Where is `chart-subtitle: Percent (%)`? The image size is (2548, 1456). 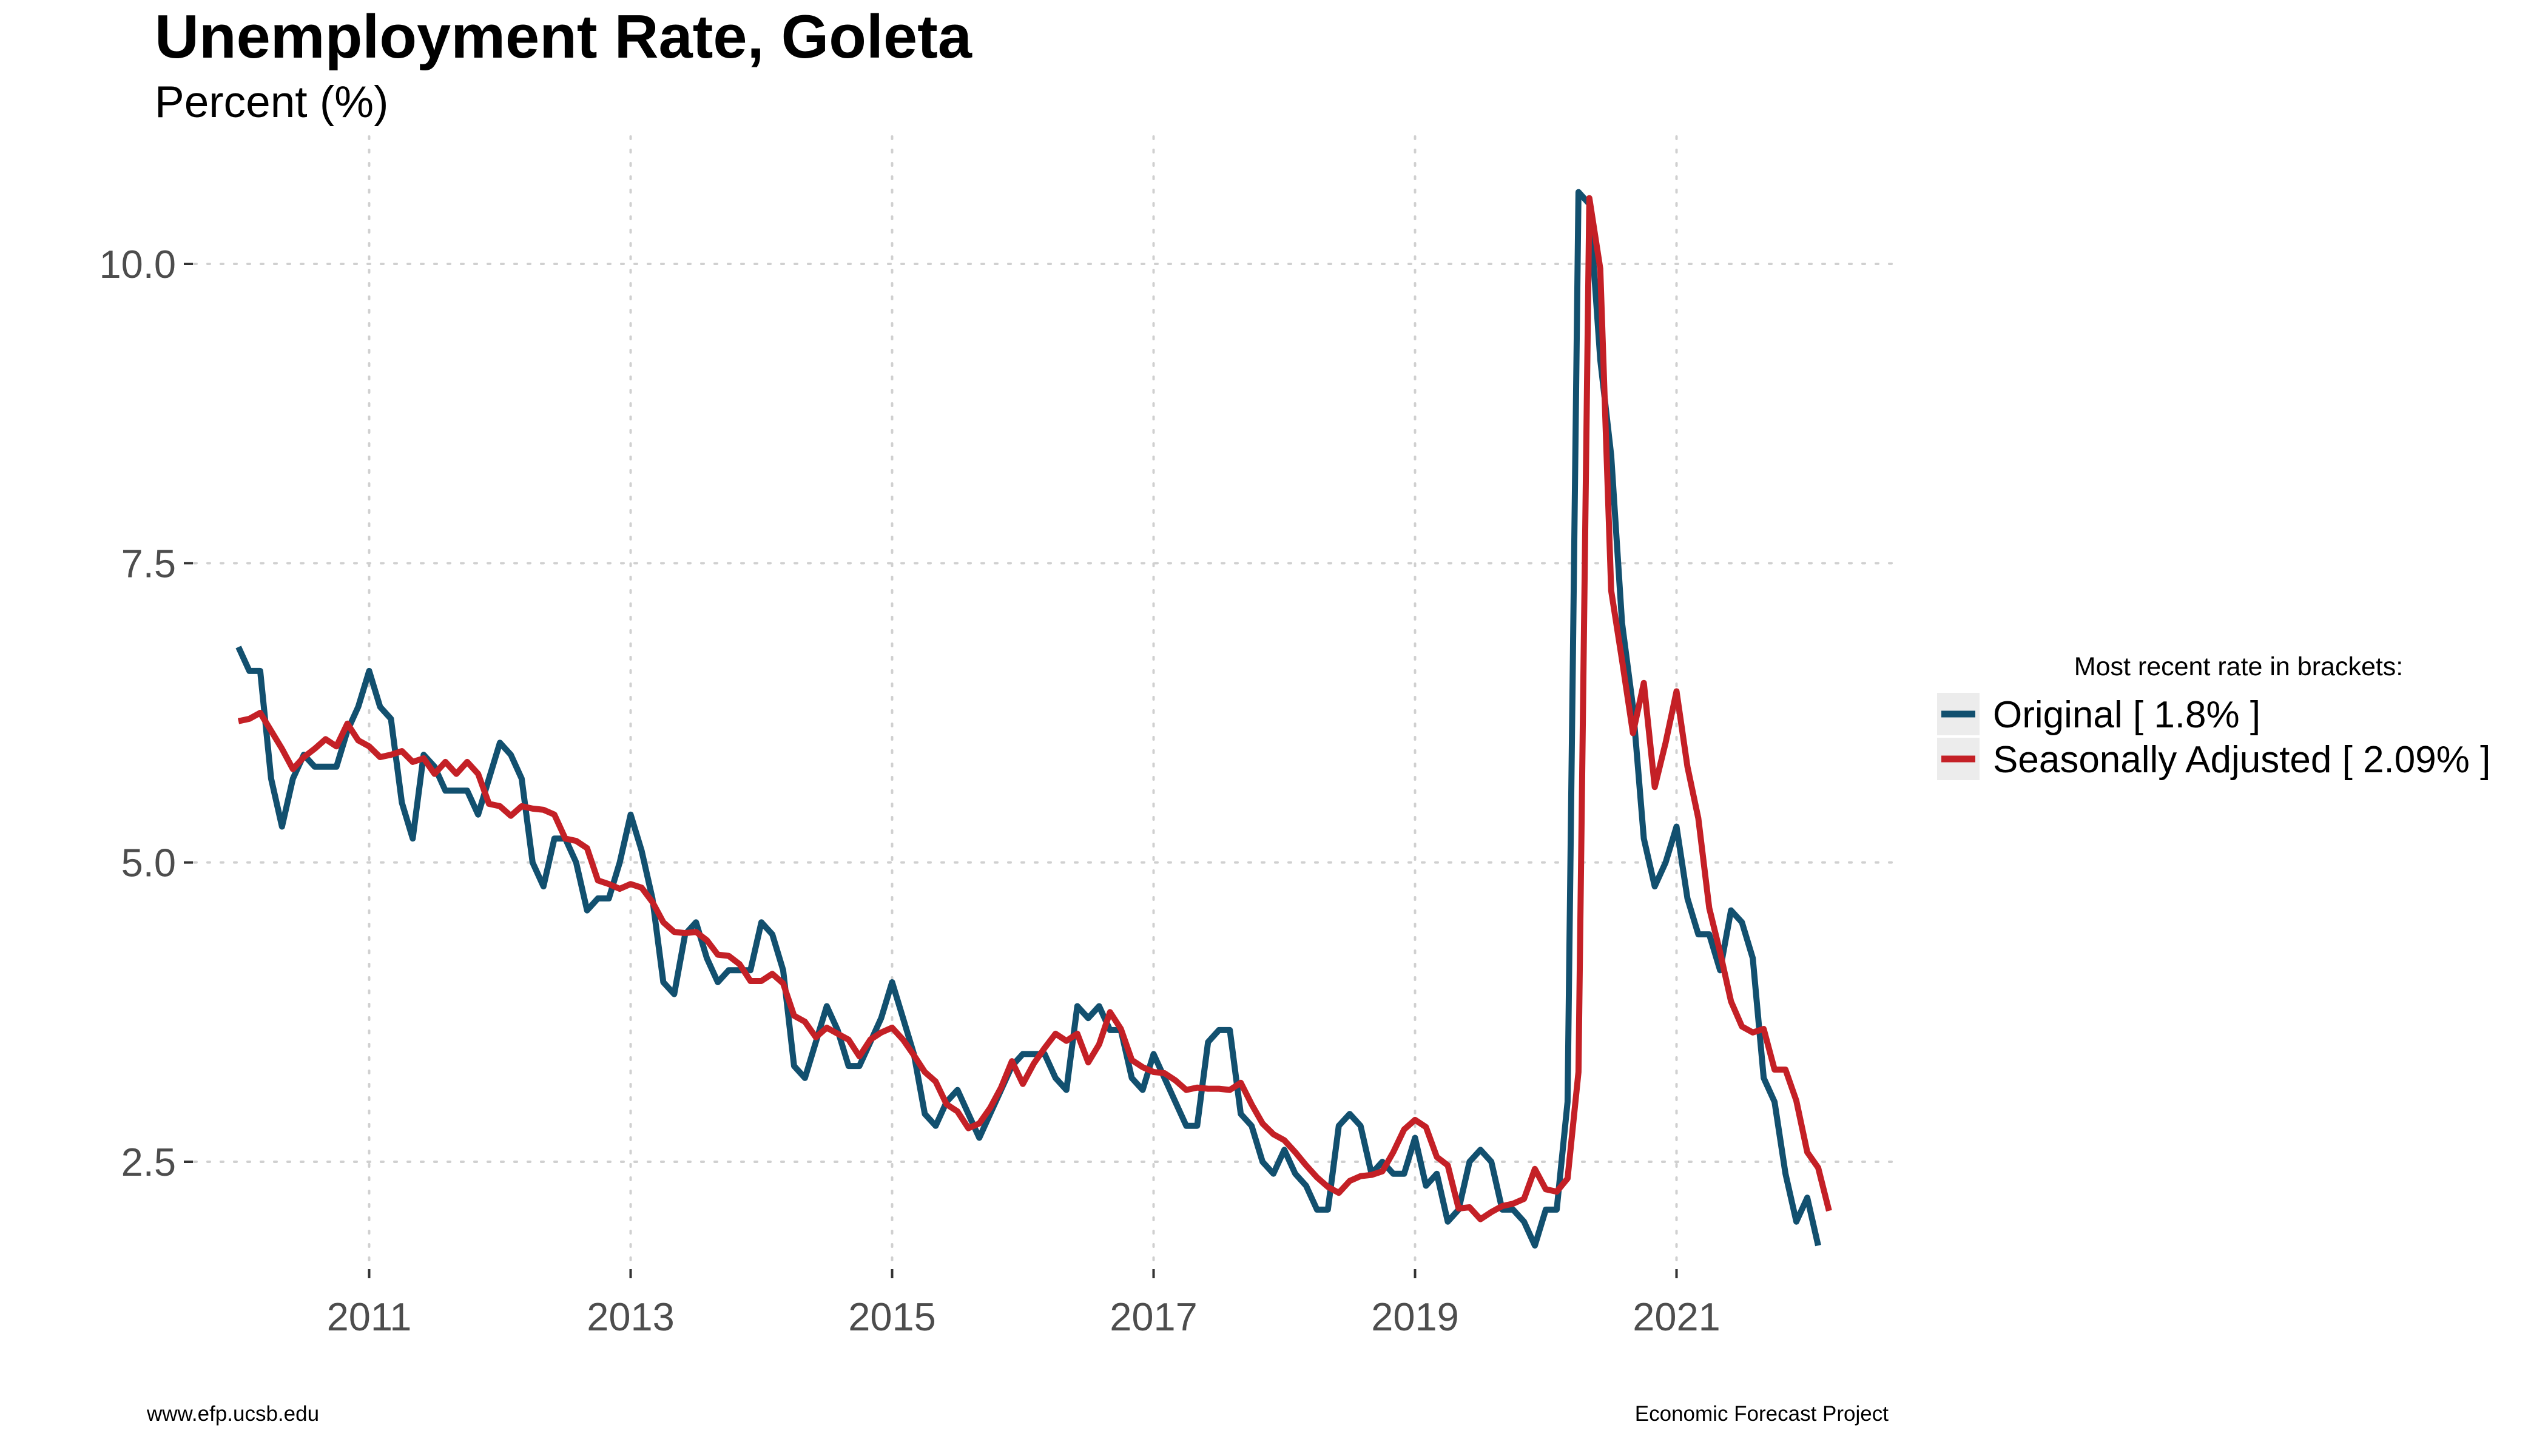 chart-subtitle: Percent (%) is located at coordinates (271, 102).